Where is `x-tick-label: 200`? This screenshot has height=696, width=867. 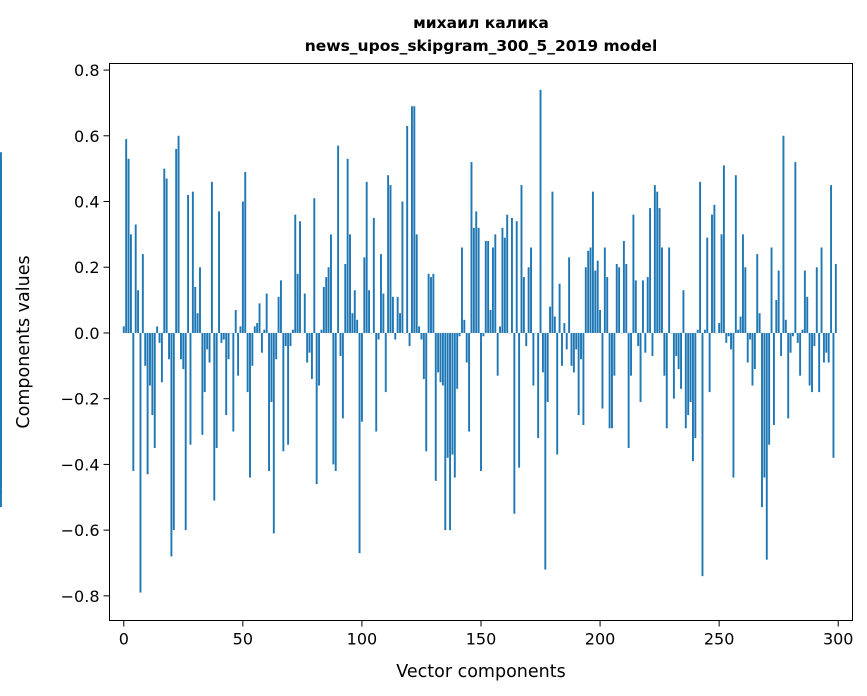
x-tick-label: 200 is located at coordinates (600, 639).